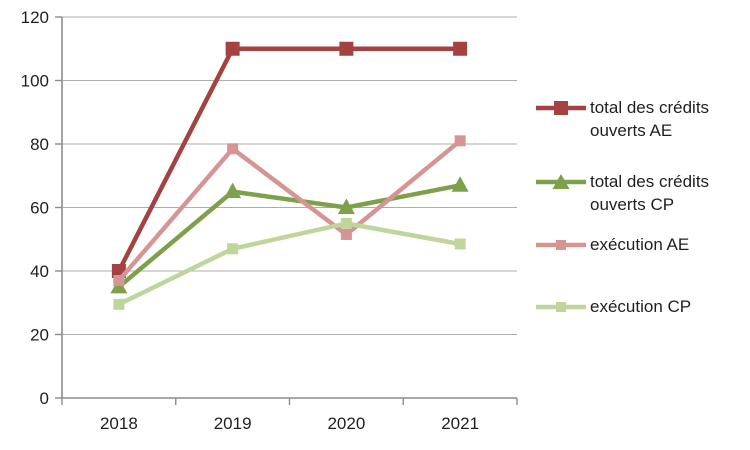 This screenshot has height=450, width=750. What do you see at coordinates (39, 271) in the screenshot?
I see `y-axis-tick-label: 40` at bounding box center [39, 271].